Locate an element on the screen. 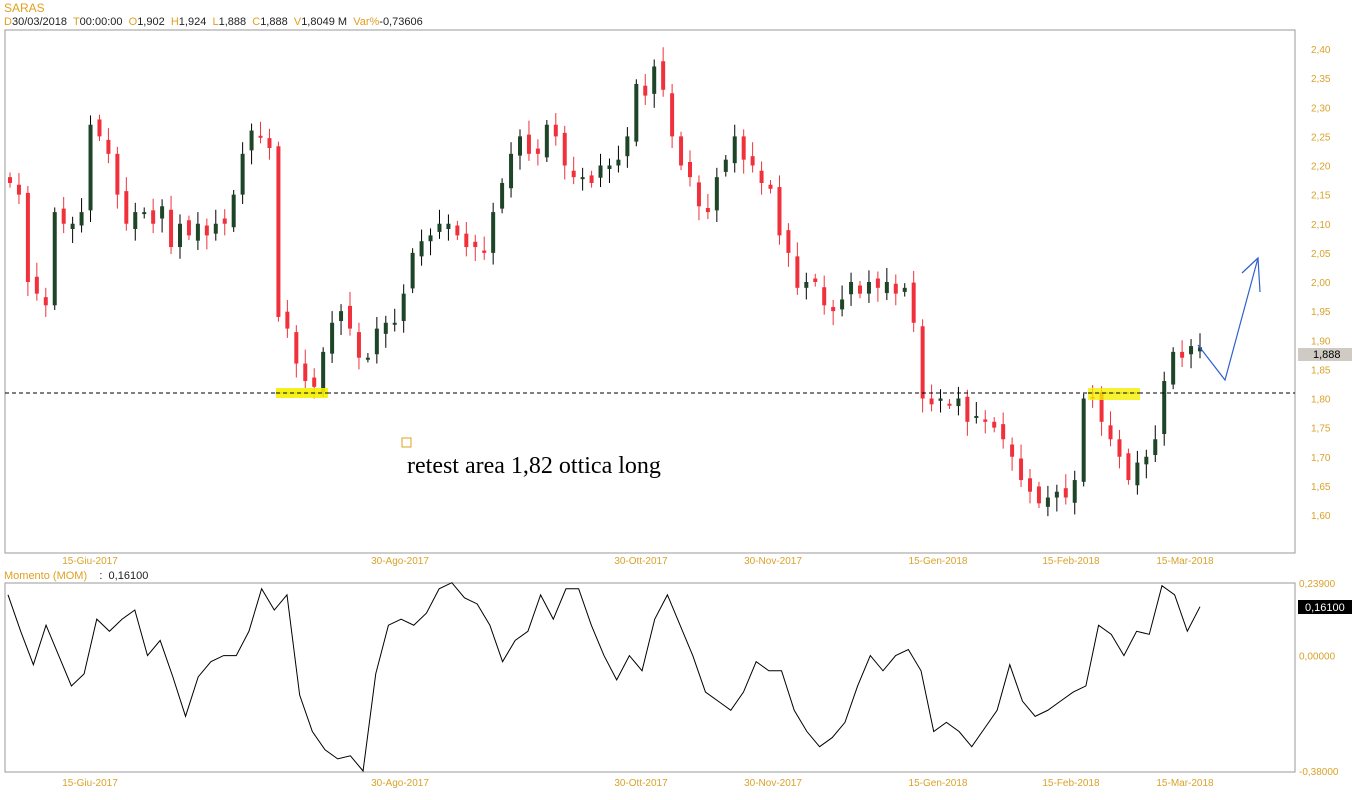  date-value: 30/03/2018 is located at coordinates (39, 22).